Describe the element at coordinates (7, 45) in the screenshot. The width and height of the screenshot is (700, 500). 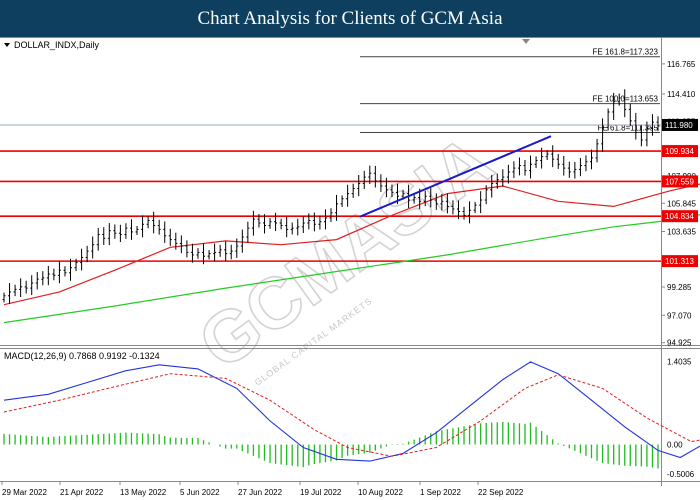
I see `dropdown-triangle-icon` at that location.